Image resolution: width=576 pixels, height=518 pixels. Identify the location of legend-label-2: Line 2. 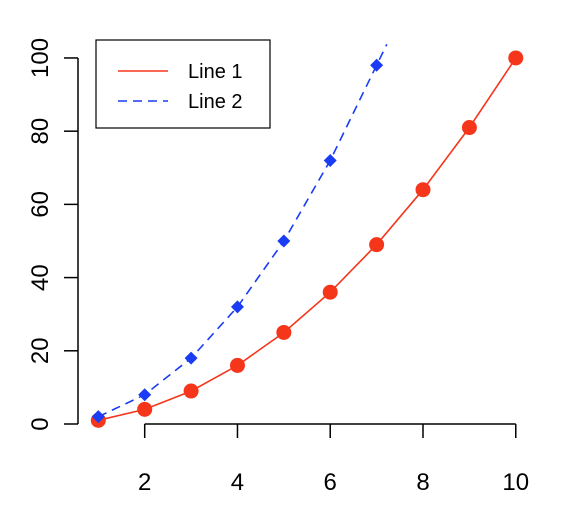
(215, 102).